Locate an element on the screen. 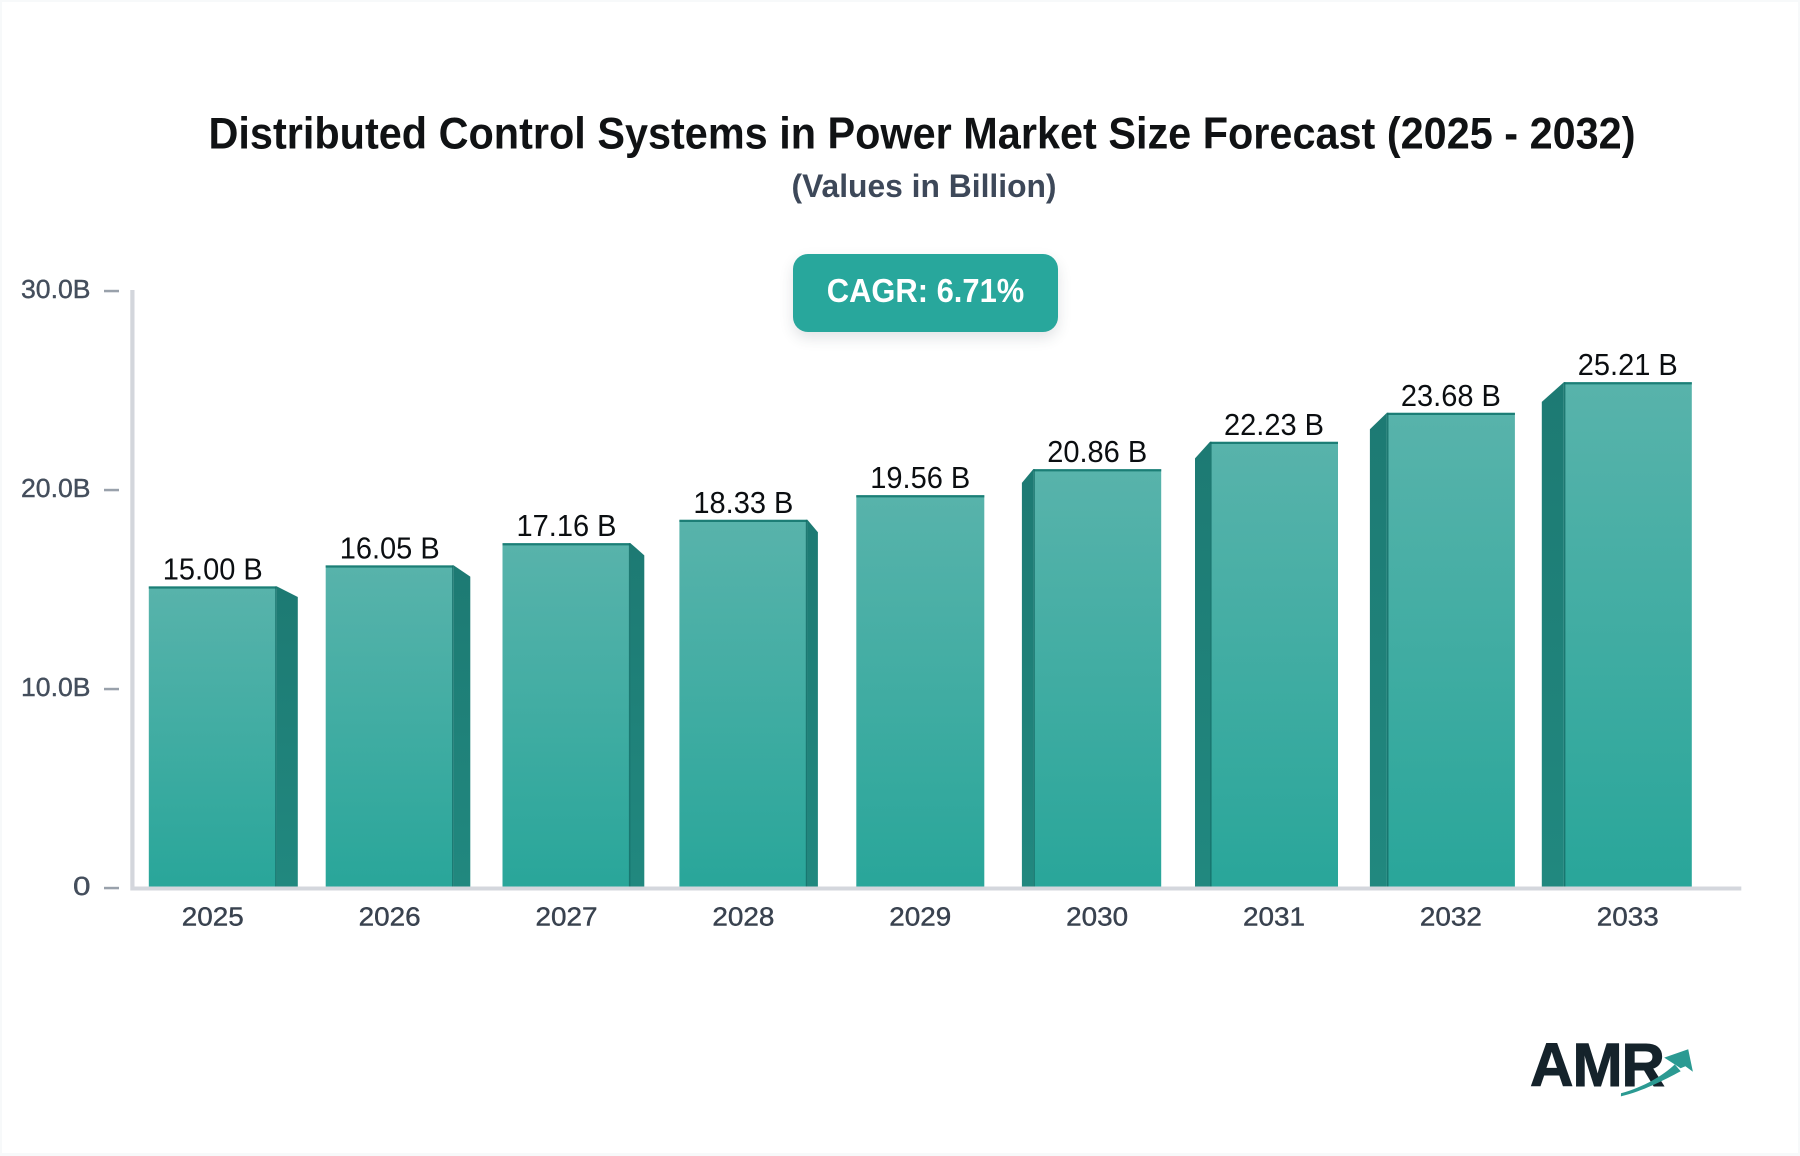 The height and width of the screenshot is (1156, 1800). svg-text: 2030 is located at coordinates (1097, 918).